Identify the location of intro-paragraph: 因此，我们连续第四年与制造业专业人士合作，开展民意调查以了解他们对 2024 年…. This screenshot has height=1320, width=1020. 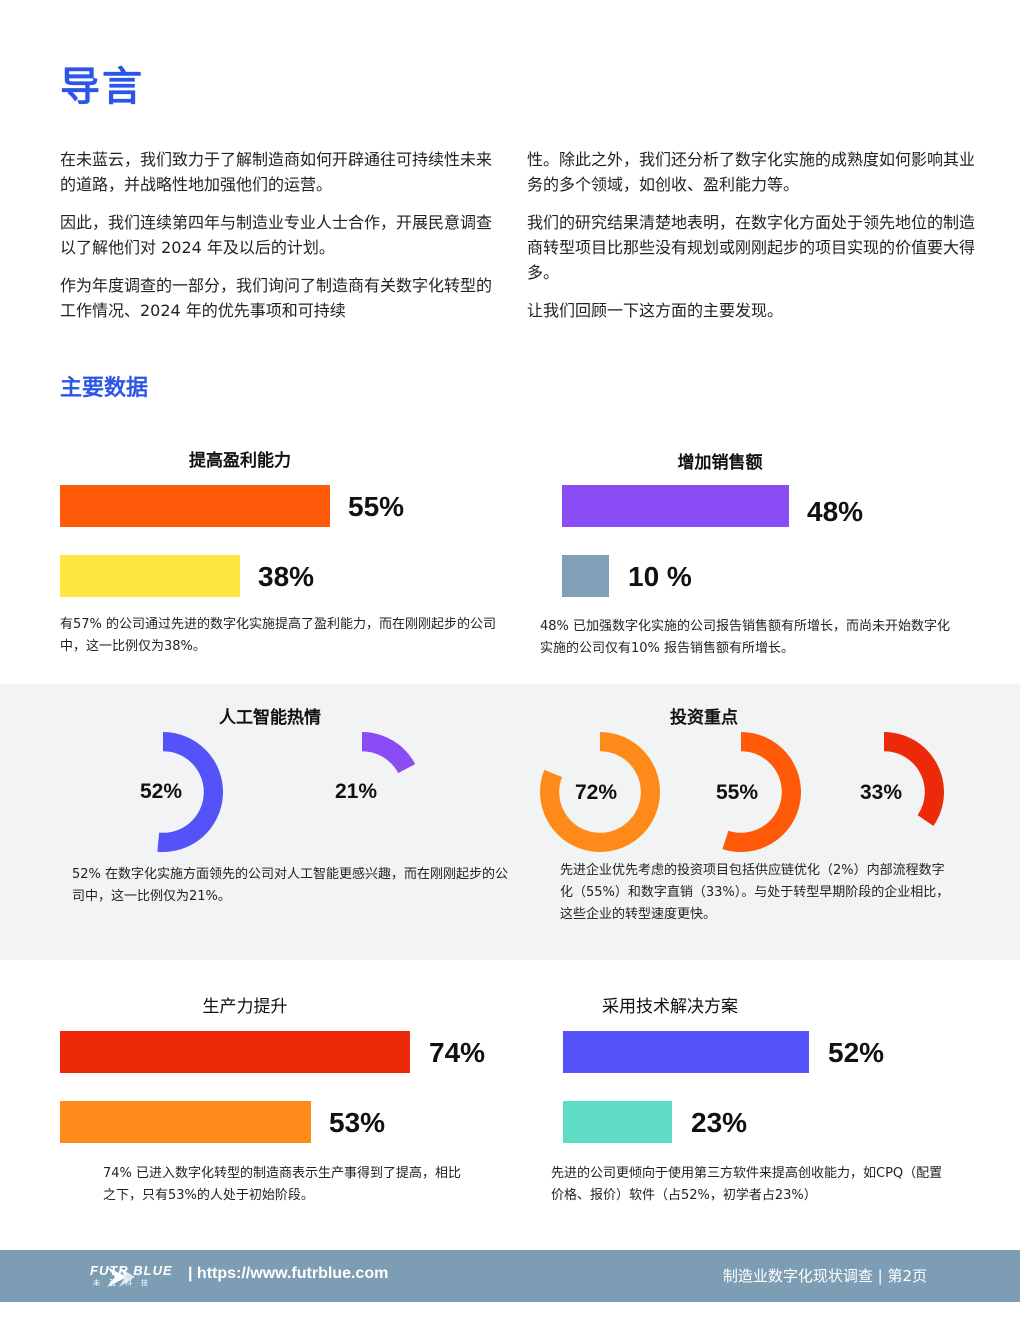
(276, 235).